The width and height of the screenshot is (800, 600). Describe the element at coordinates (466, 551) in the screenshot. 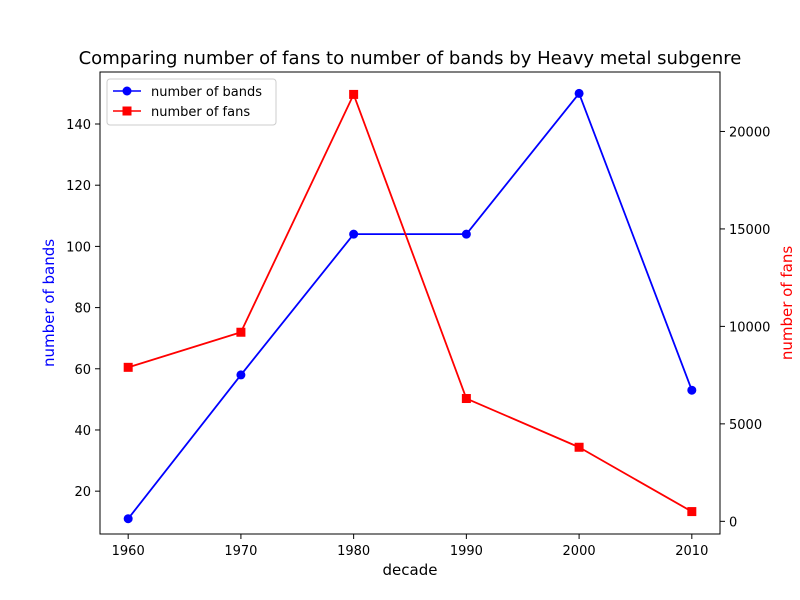

I see `x-tick-label: 1990` at that location.